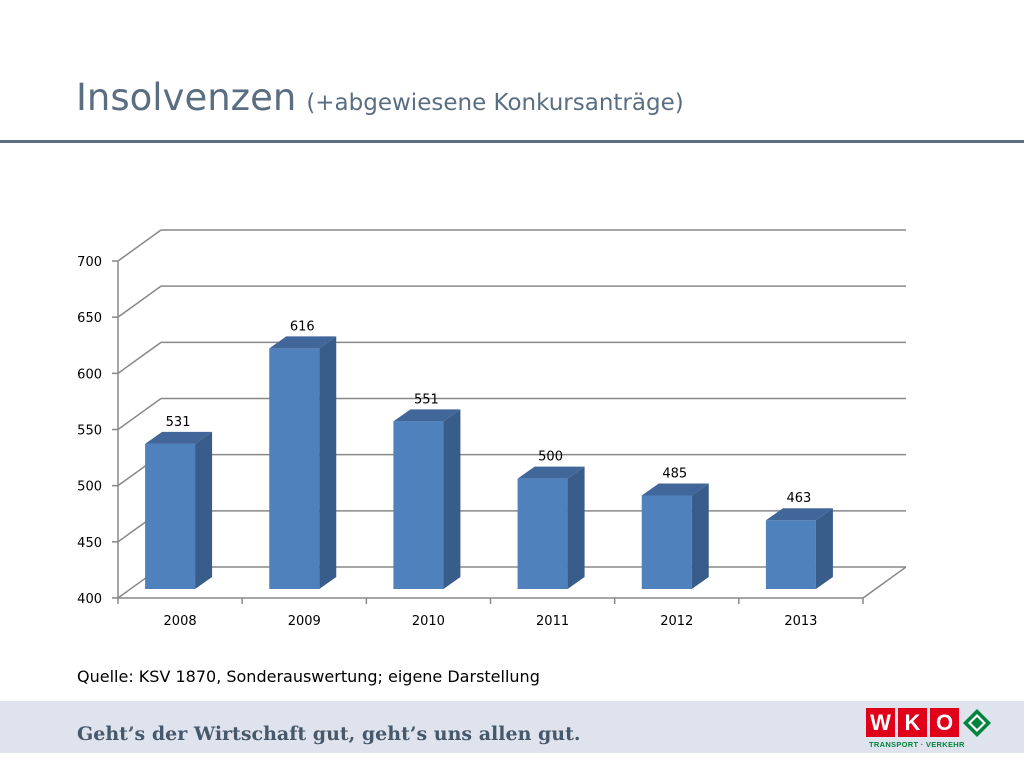 Image resolution: width=1024 pixels, height=768 pixels. I want to click on wko-logo: W K O TRANSPORT · VERKEHR, so click(929, 729).